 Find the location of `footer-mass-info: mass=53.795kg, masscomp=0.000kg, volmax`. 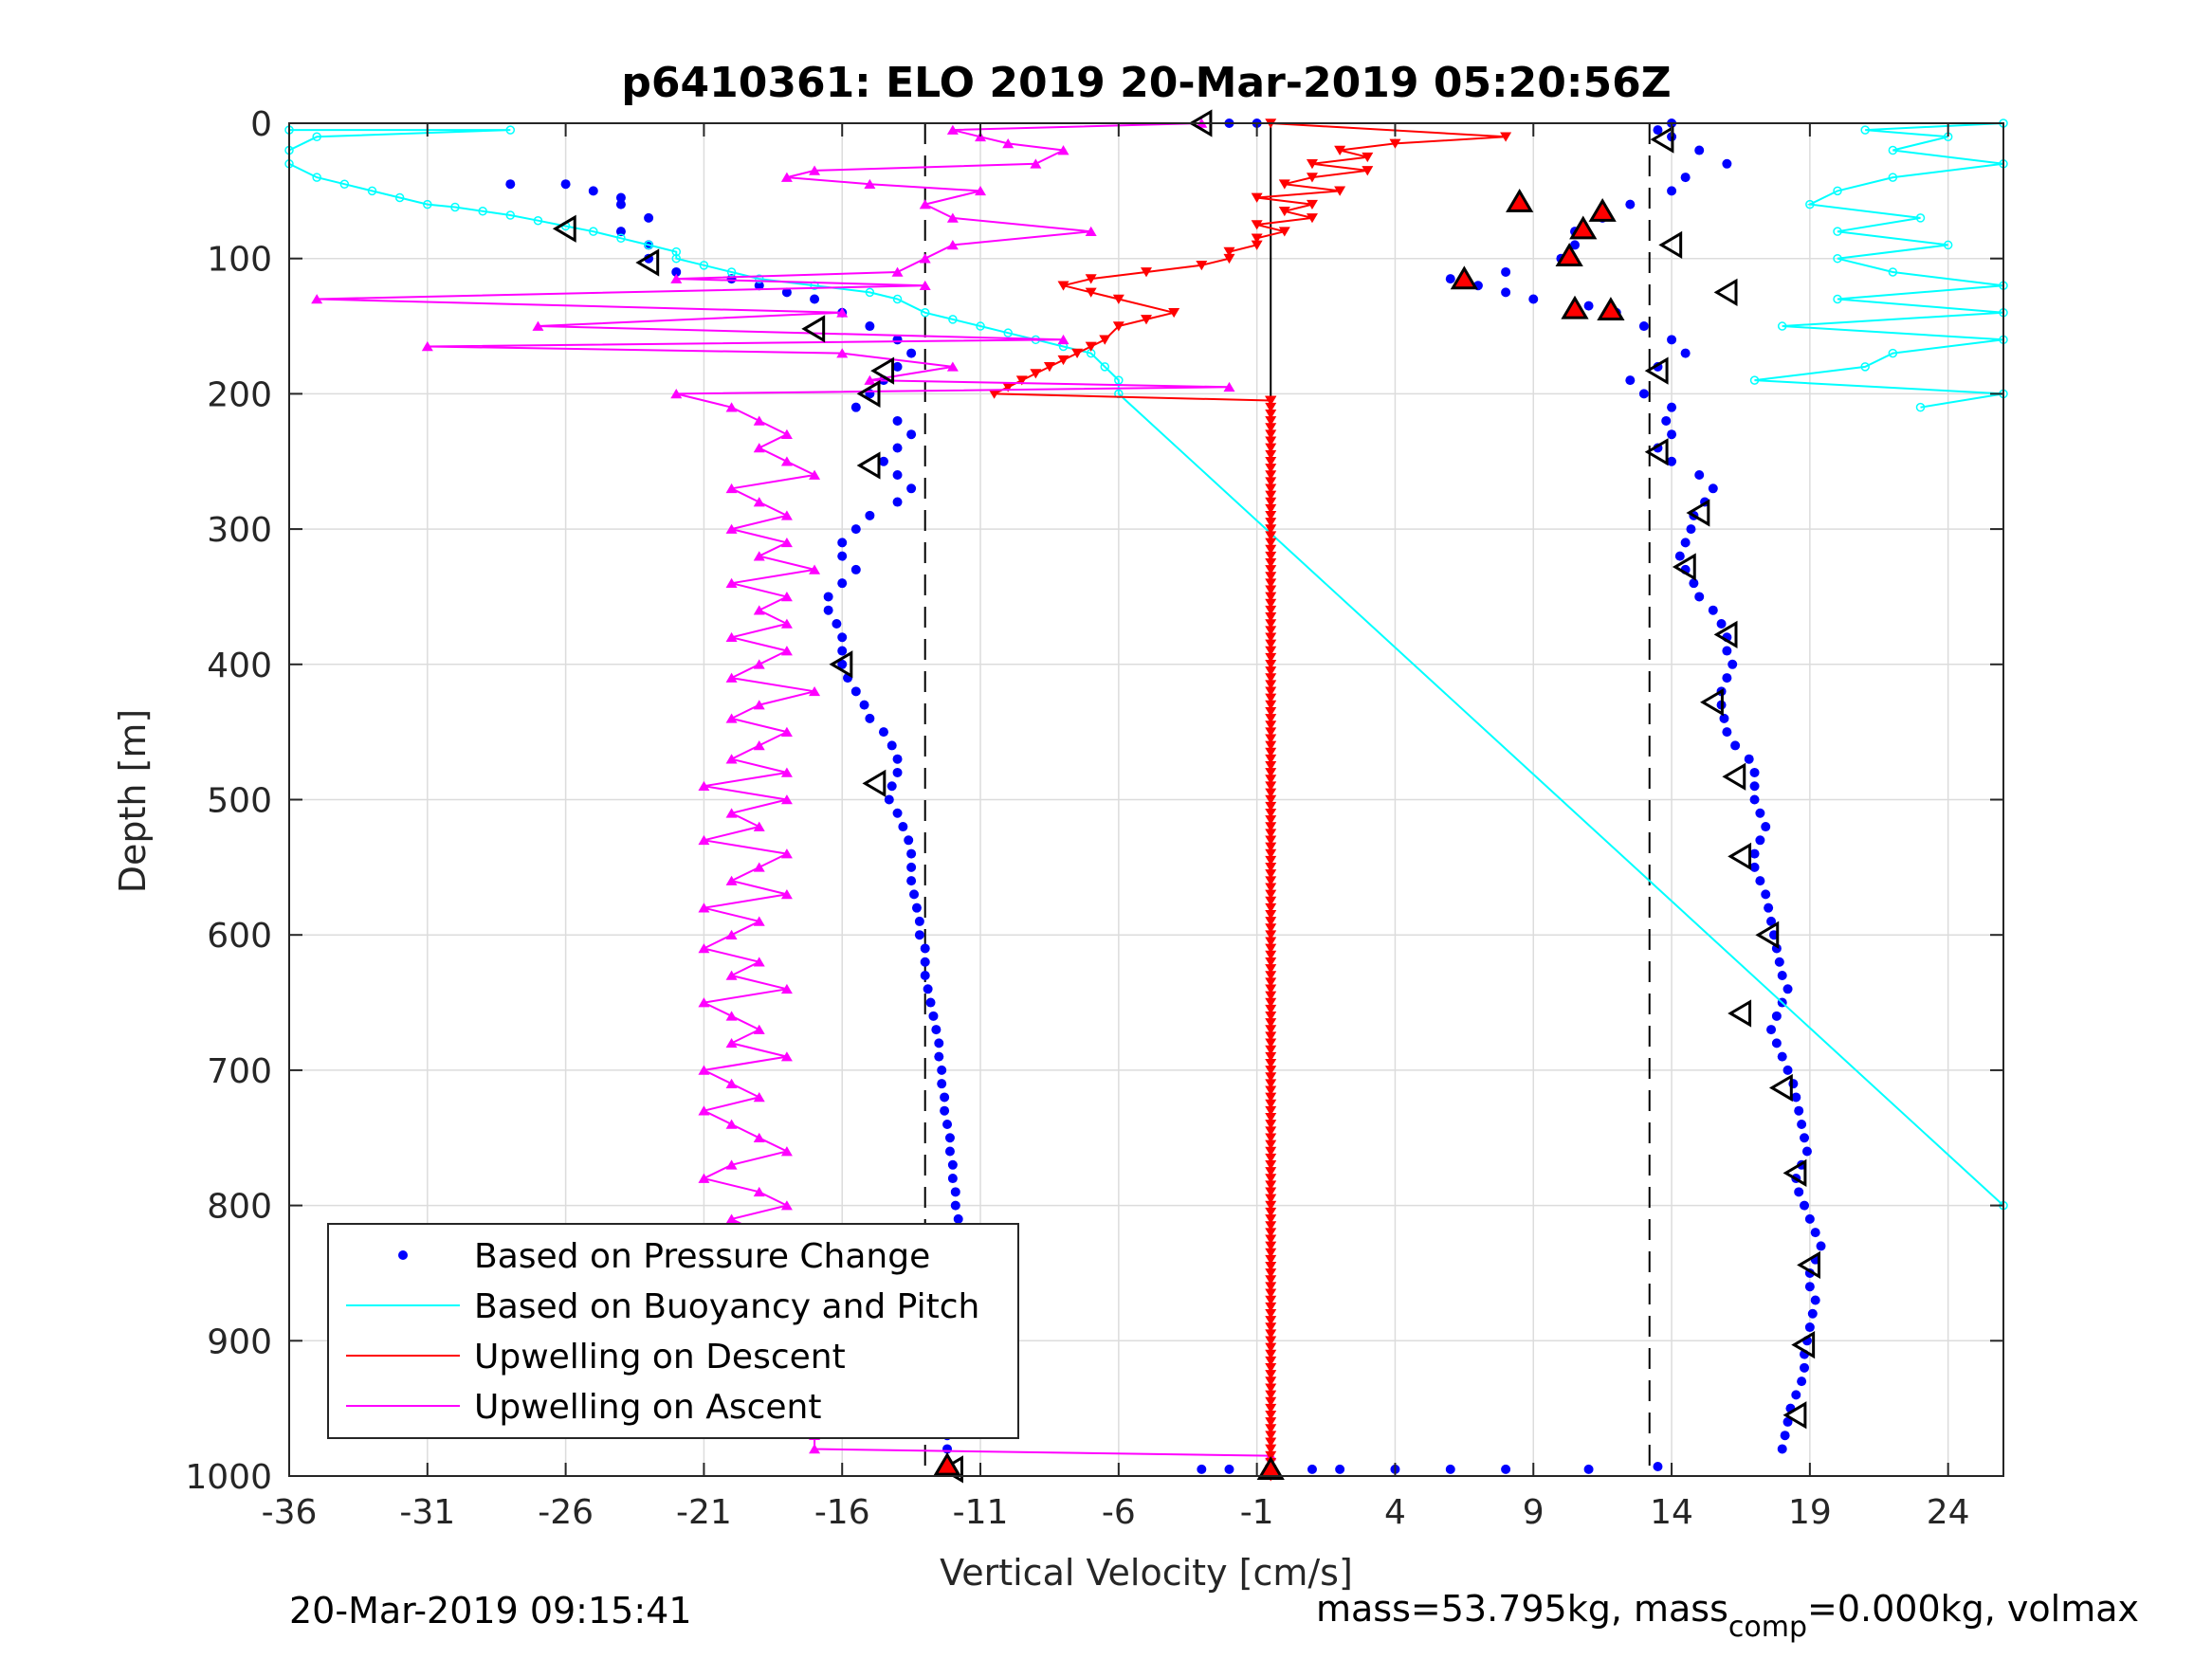

footer-mass-info: mass=53.795kg, masscomp=0.000kg, volmax is located at coordinates (1727, 1616).